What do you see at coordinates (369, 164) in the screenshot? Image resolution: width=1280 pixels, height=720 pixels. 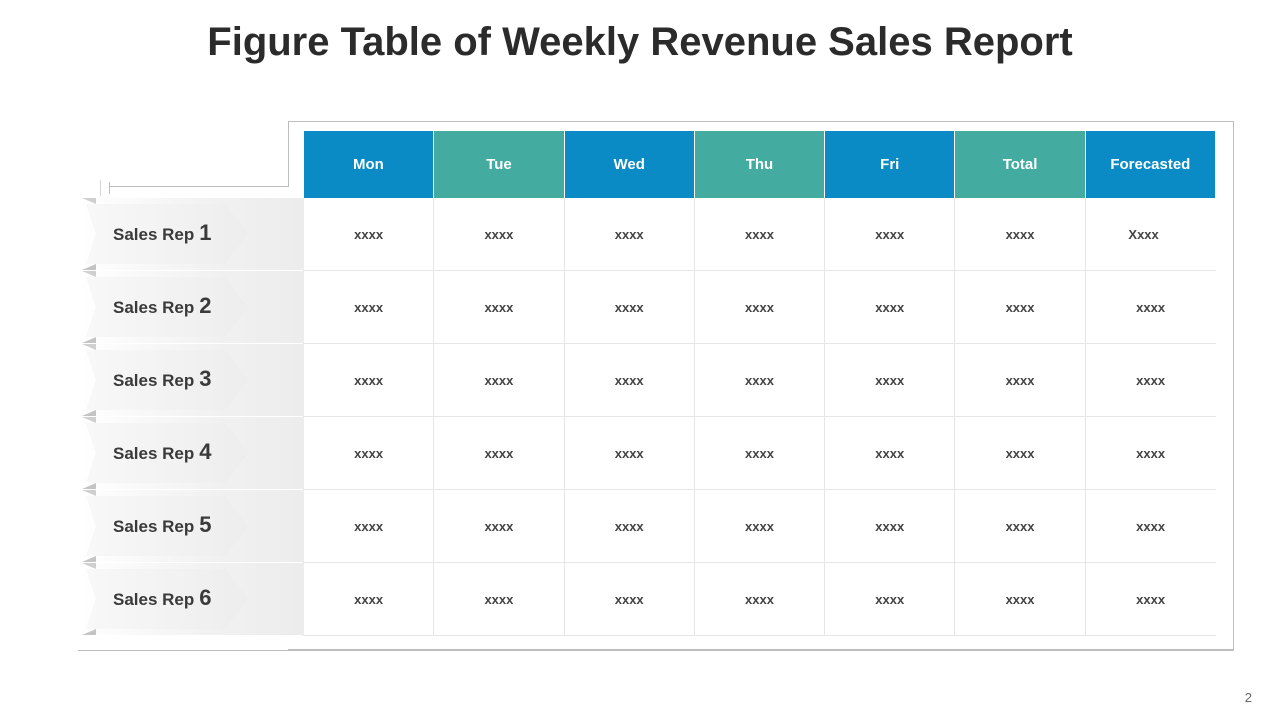 I see `column-header-mon: Mon` at bounding box center [369, 164].